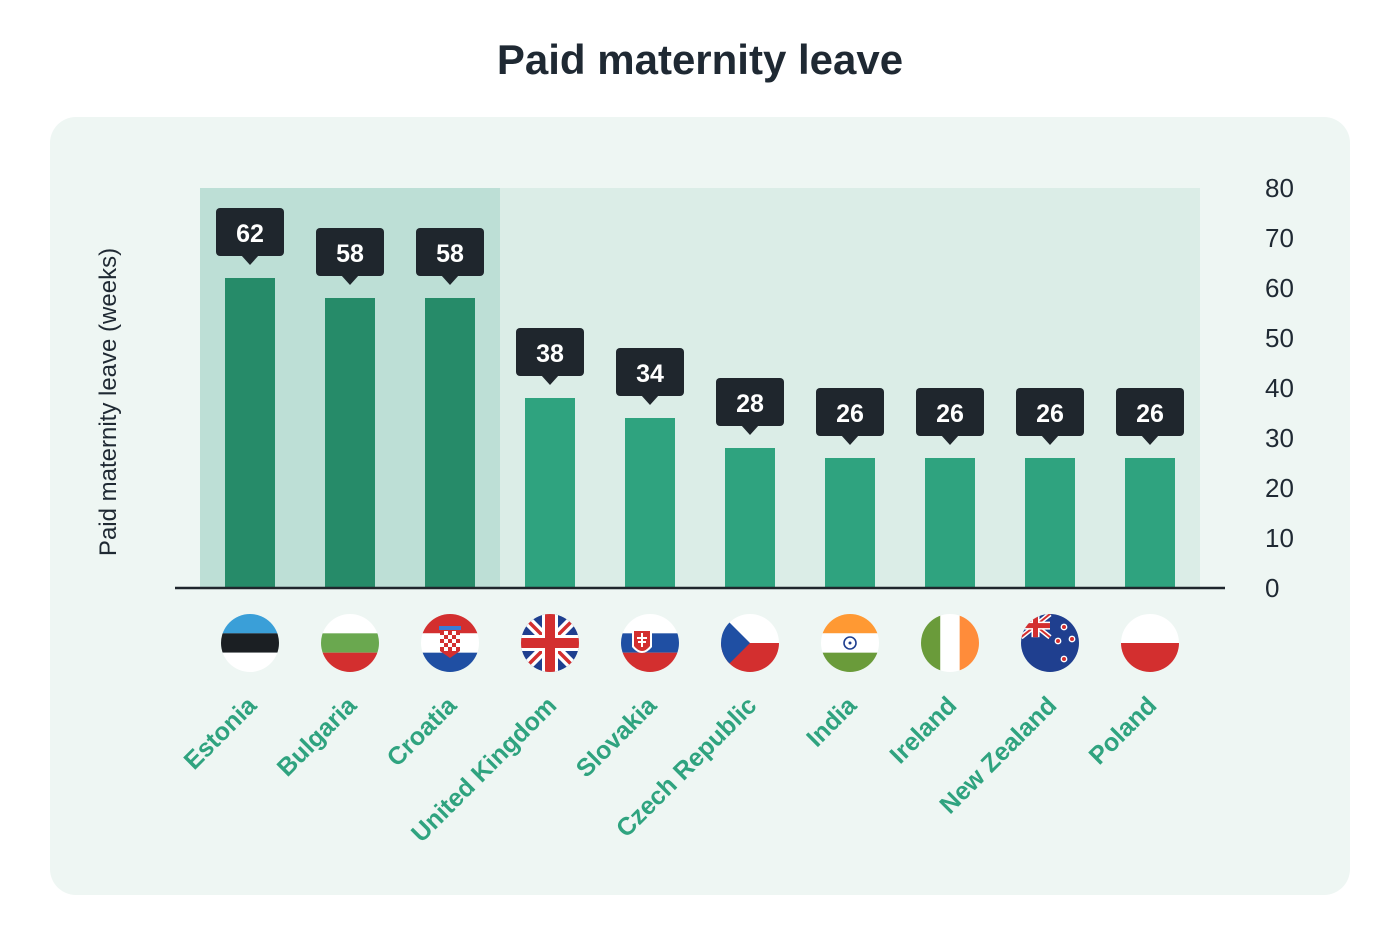  I want to click on croatia-flag-icon, so click(450, 643).